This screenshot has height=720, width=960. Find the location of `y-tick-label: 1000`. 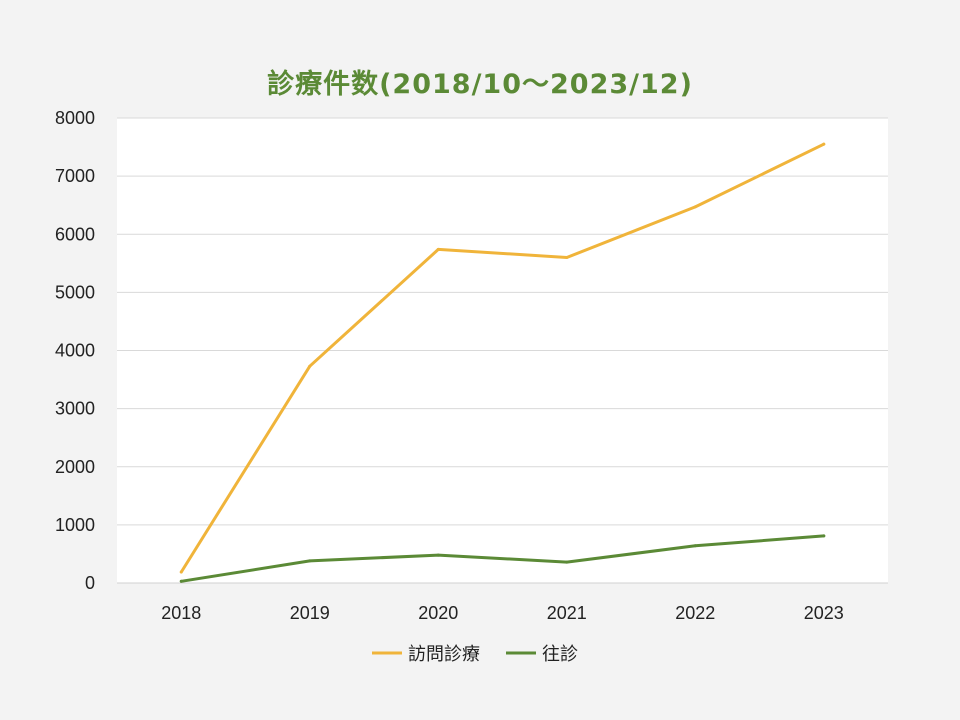

y-tick-label: 1000 is located at coordinates (75, 525).